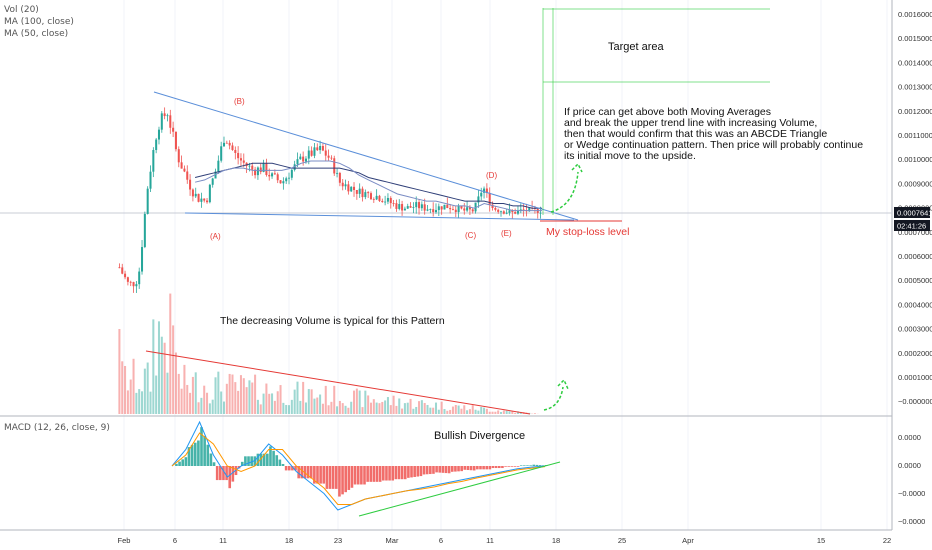 The height and width of the screenshot is (550, 932). What do you see at coordinates (21, 10) in the screenshot?
I see `legend-volume: Vol (20)` at bounding box center [21, 10].